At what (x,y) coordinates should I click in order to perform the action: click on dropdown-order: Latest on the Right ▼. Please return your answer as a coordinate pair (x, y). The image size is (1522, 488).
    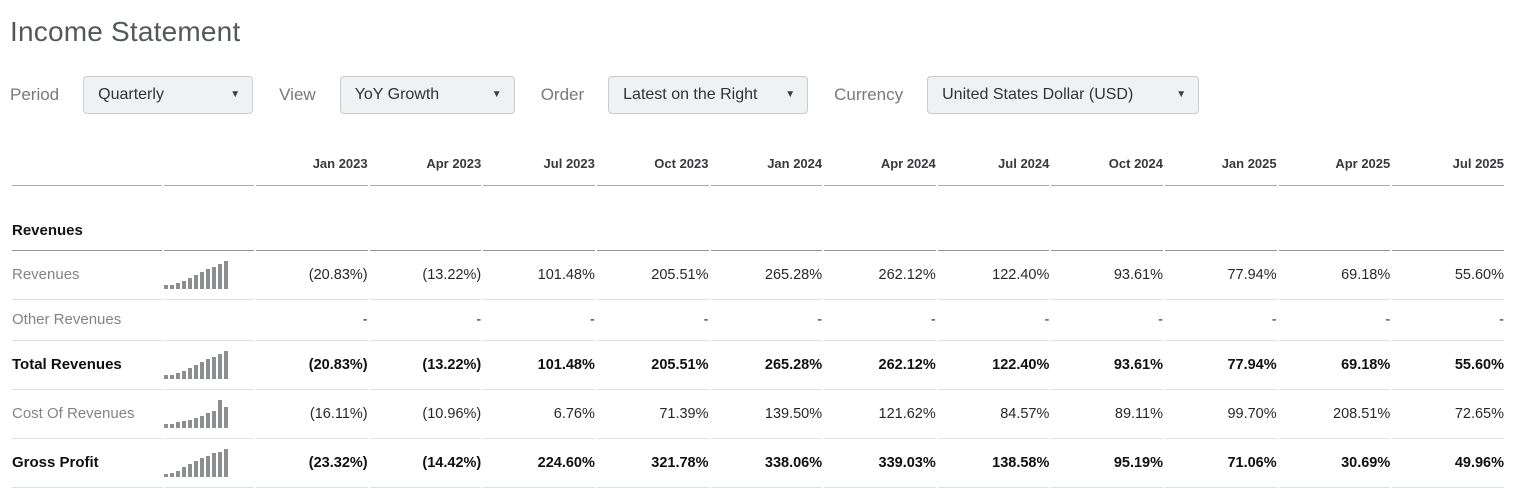
    Looking at the image, I should click on (708, 95).